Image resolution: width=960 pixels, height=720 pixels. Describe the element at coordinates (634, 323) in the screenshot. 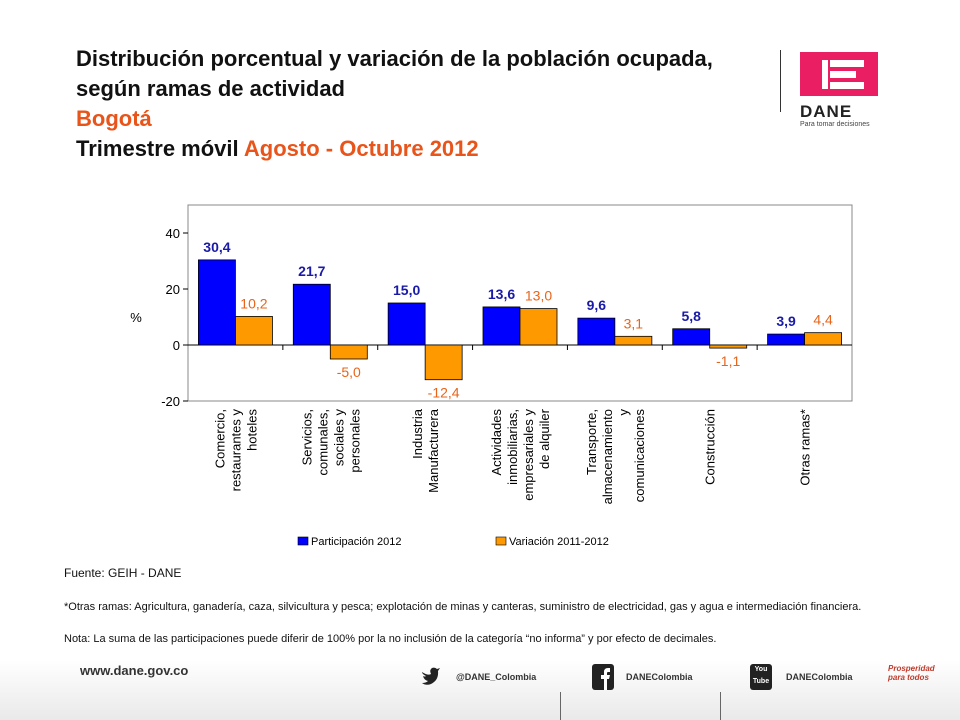

I see `data-label: 3,1` at that location.